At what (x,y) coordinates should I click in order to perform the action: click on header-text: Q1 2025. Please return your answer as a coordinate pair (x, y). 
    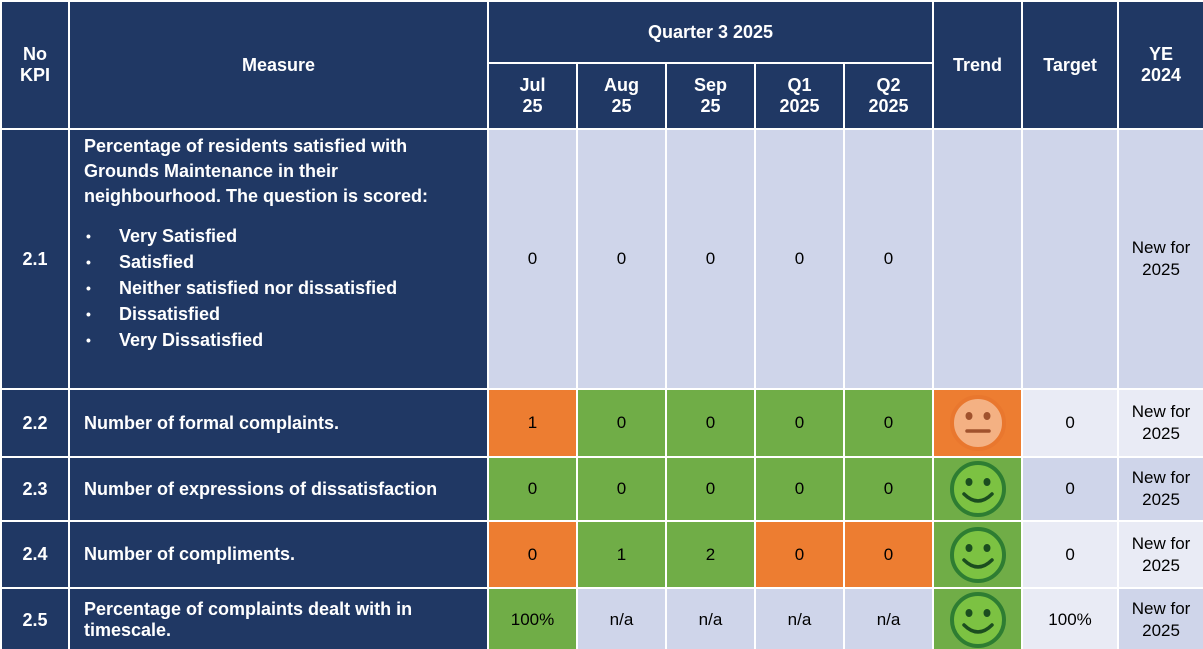
    Looking at the image, I should click on (799, 95).